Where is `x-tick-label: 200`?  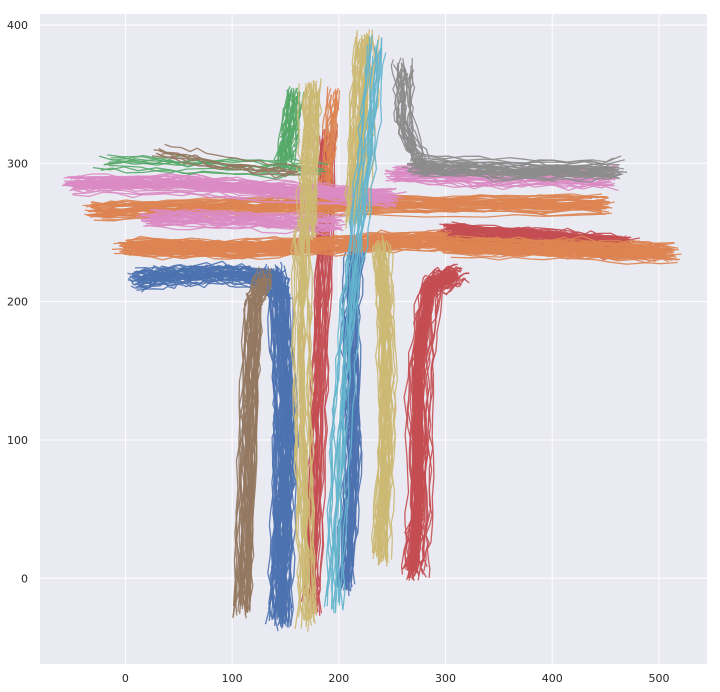 x-tick-label: 200 is located at coordinates (338, 678).